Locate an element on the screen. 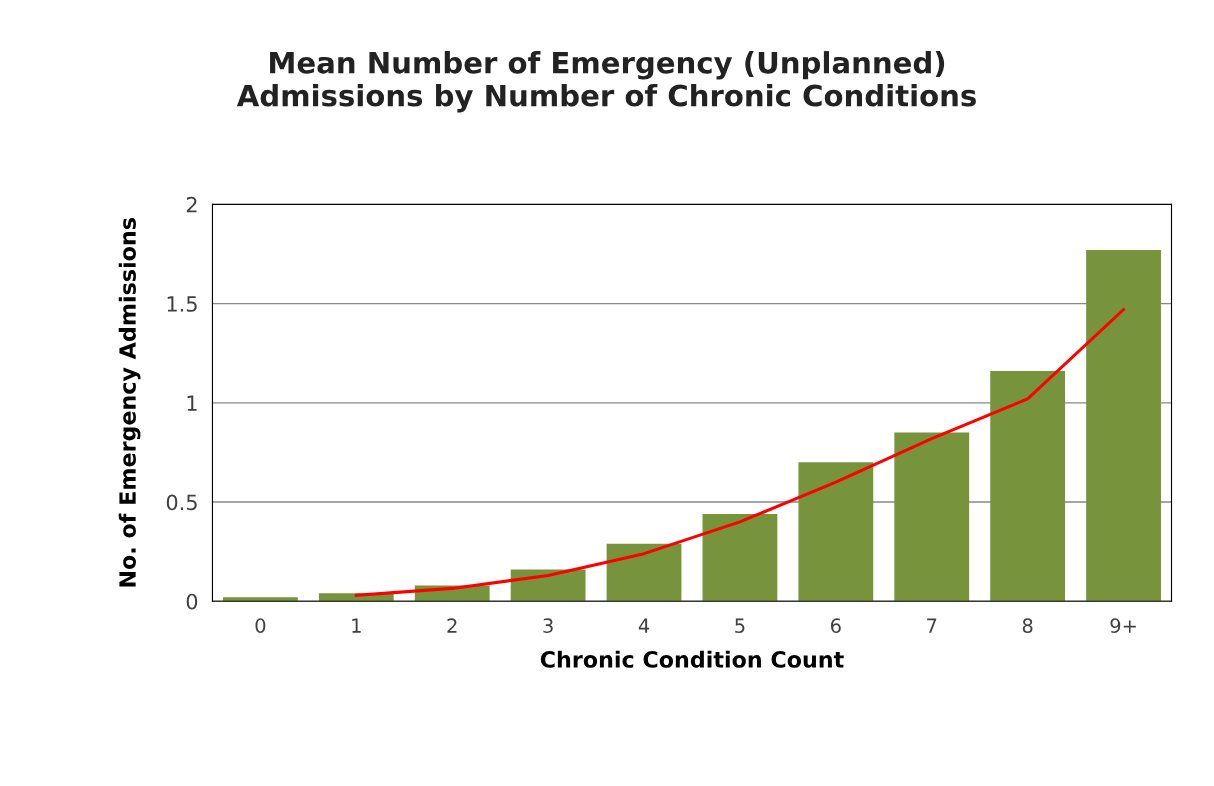 This screenshot has width=1214, height=786. y-tick-label: 2 is located at coordinates (191, 204).